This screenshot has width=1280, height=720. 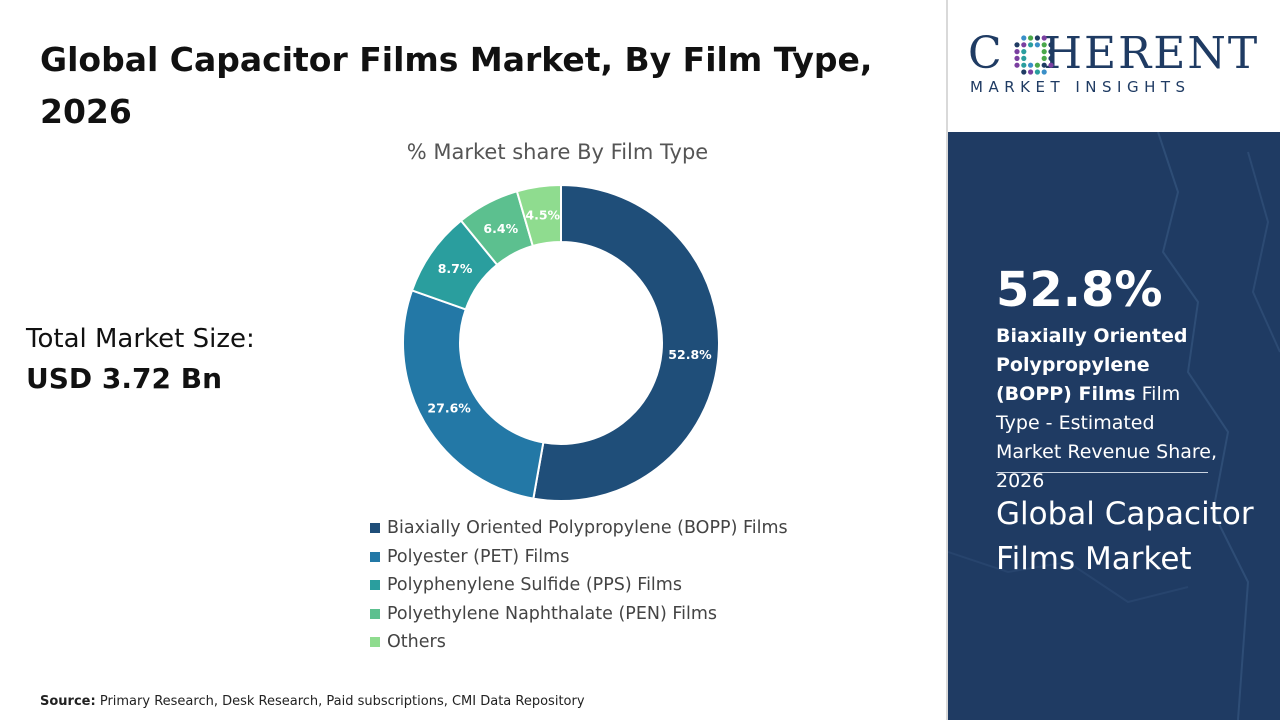 I want to click on source-label: Source:, so click(x=68, y=701).